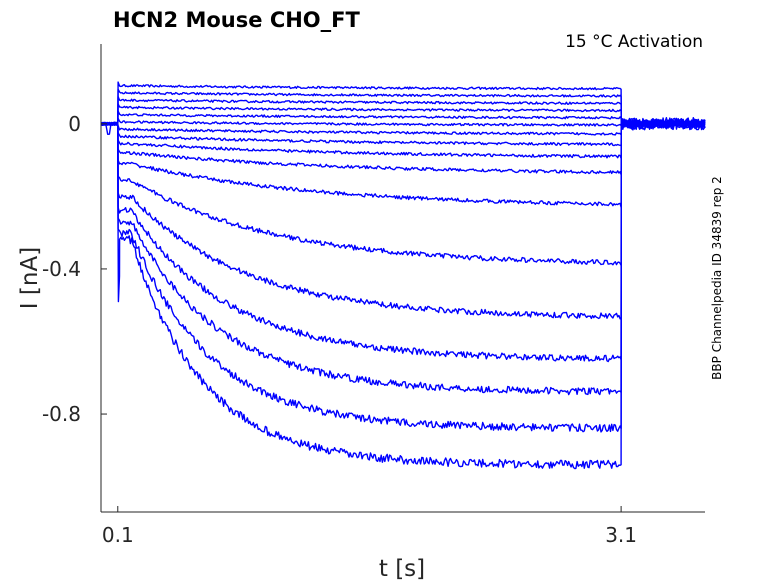 The image size is (778, 583). I want to click on y-axis-label: I [nA], so click(30, 278).